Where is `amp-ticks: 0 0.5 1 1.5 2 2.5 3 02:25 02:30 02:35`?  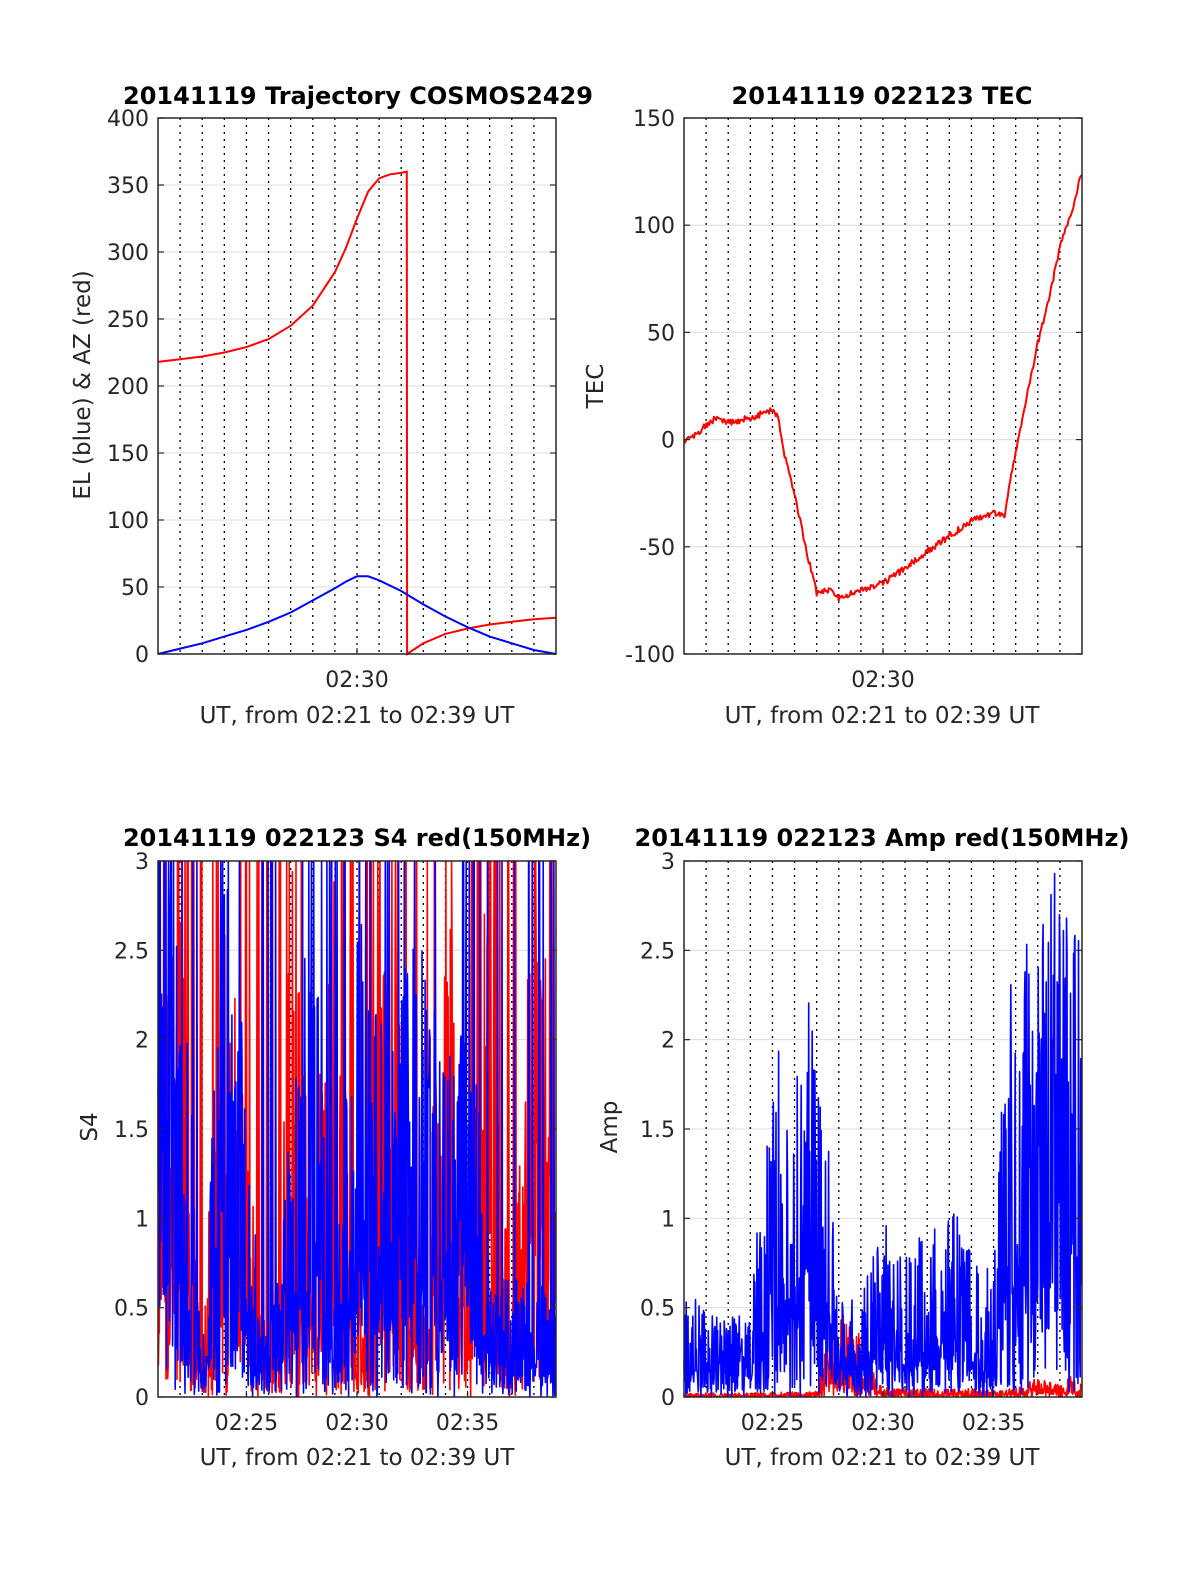 amp-ticks: 0 0.5 1 1.5 2 2.5 3 02:25 02:30 02:35 is located at coordinates (861, 1143).